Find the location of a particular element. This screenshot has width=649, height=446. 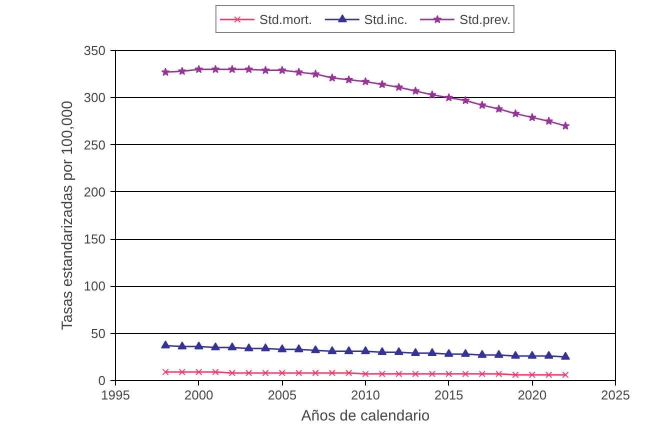

x-tick-label: 2005 is located at coordinates (282, 395).